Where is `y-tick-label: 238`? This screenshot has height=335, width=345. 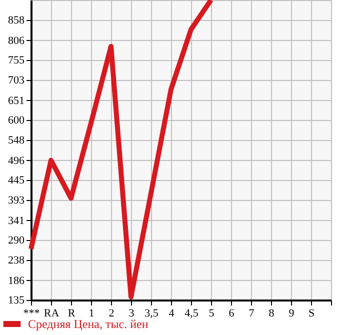 y-tick-label: 238 is located at coordinates (16, 260).